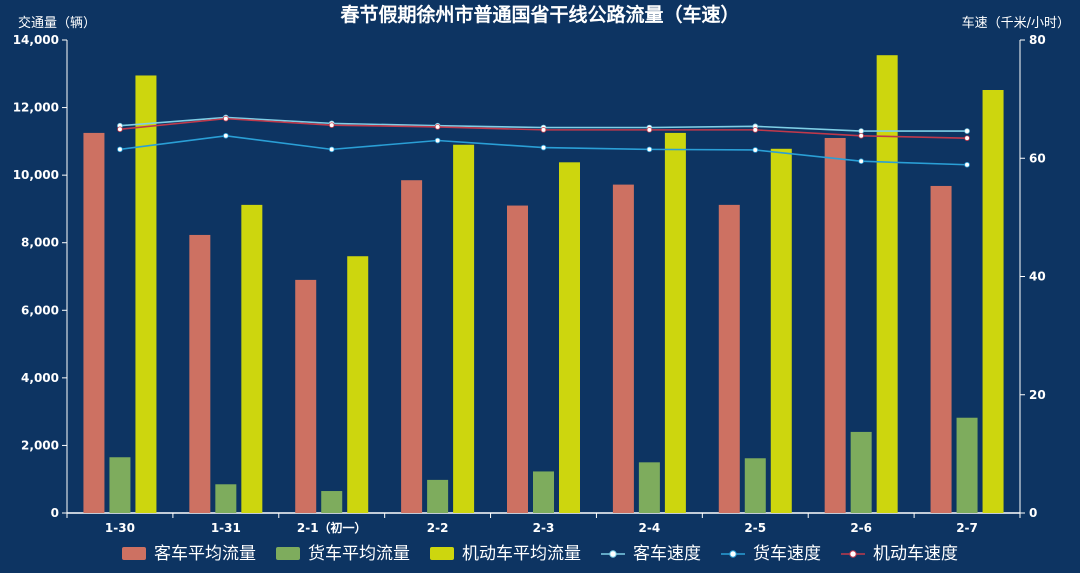  Describe the element at coordinates (544, 528) in the screenshot. I see `x-tick-label: 2-3` at that location.